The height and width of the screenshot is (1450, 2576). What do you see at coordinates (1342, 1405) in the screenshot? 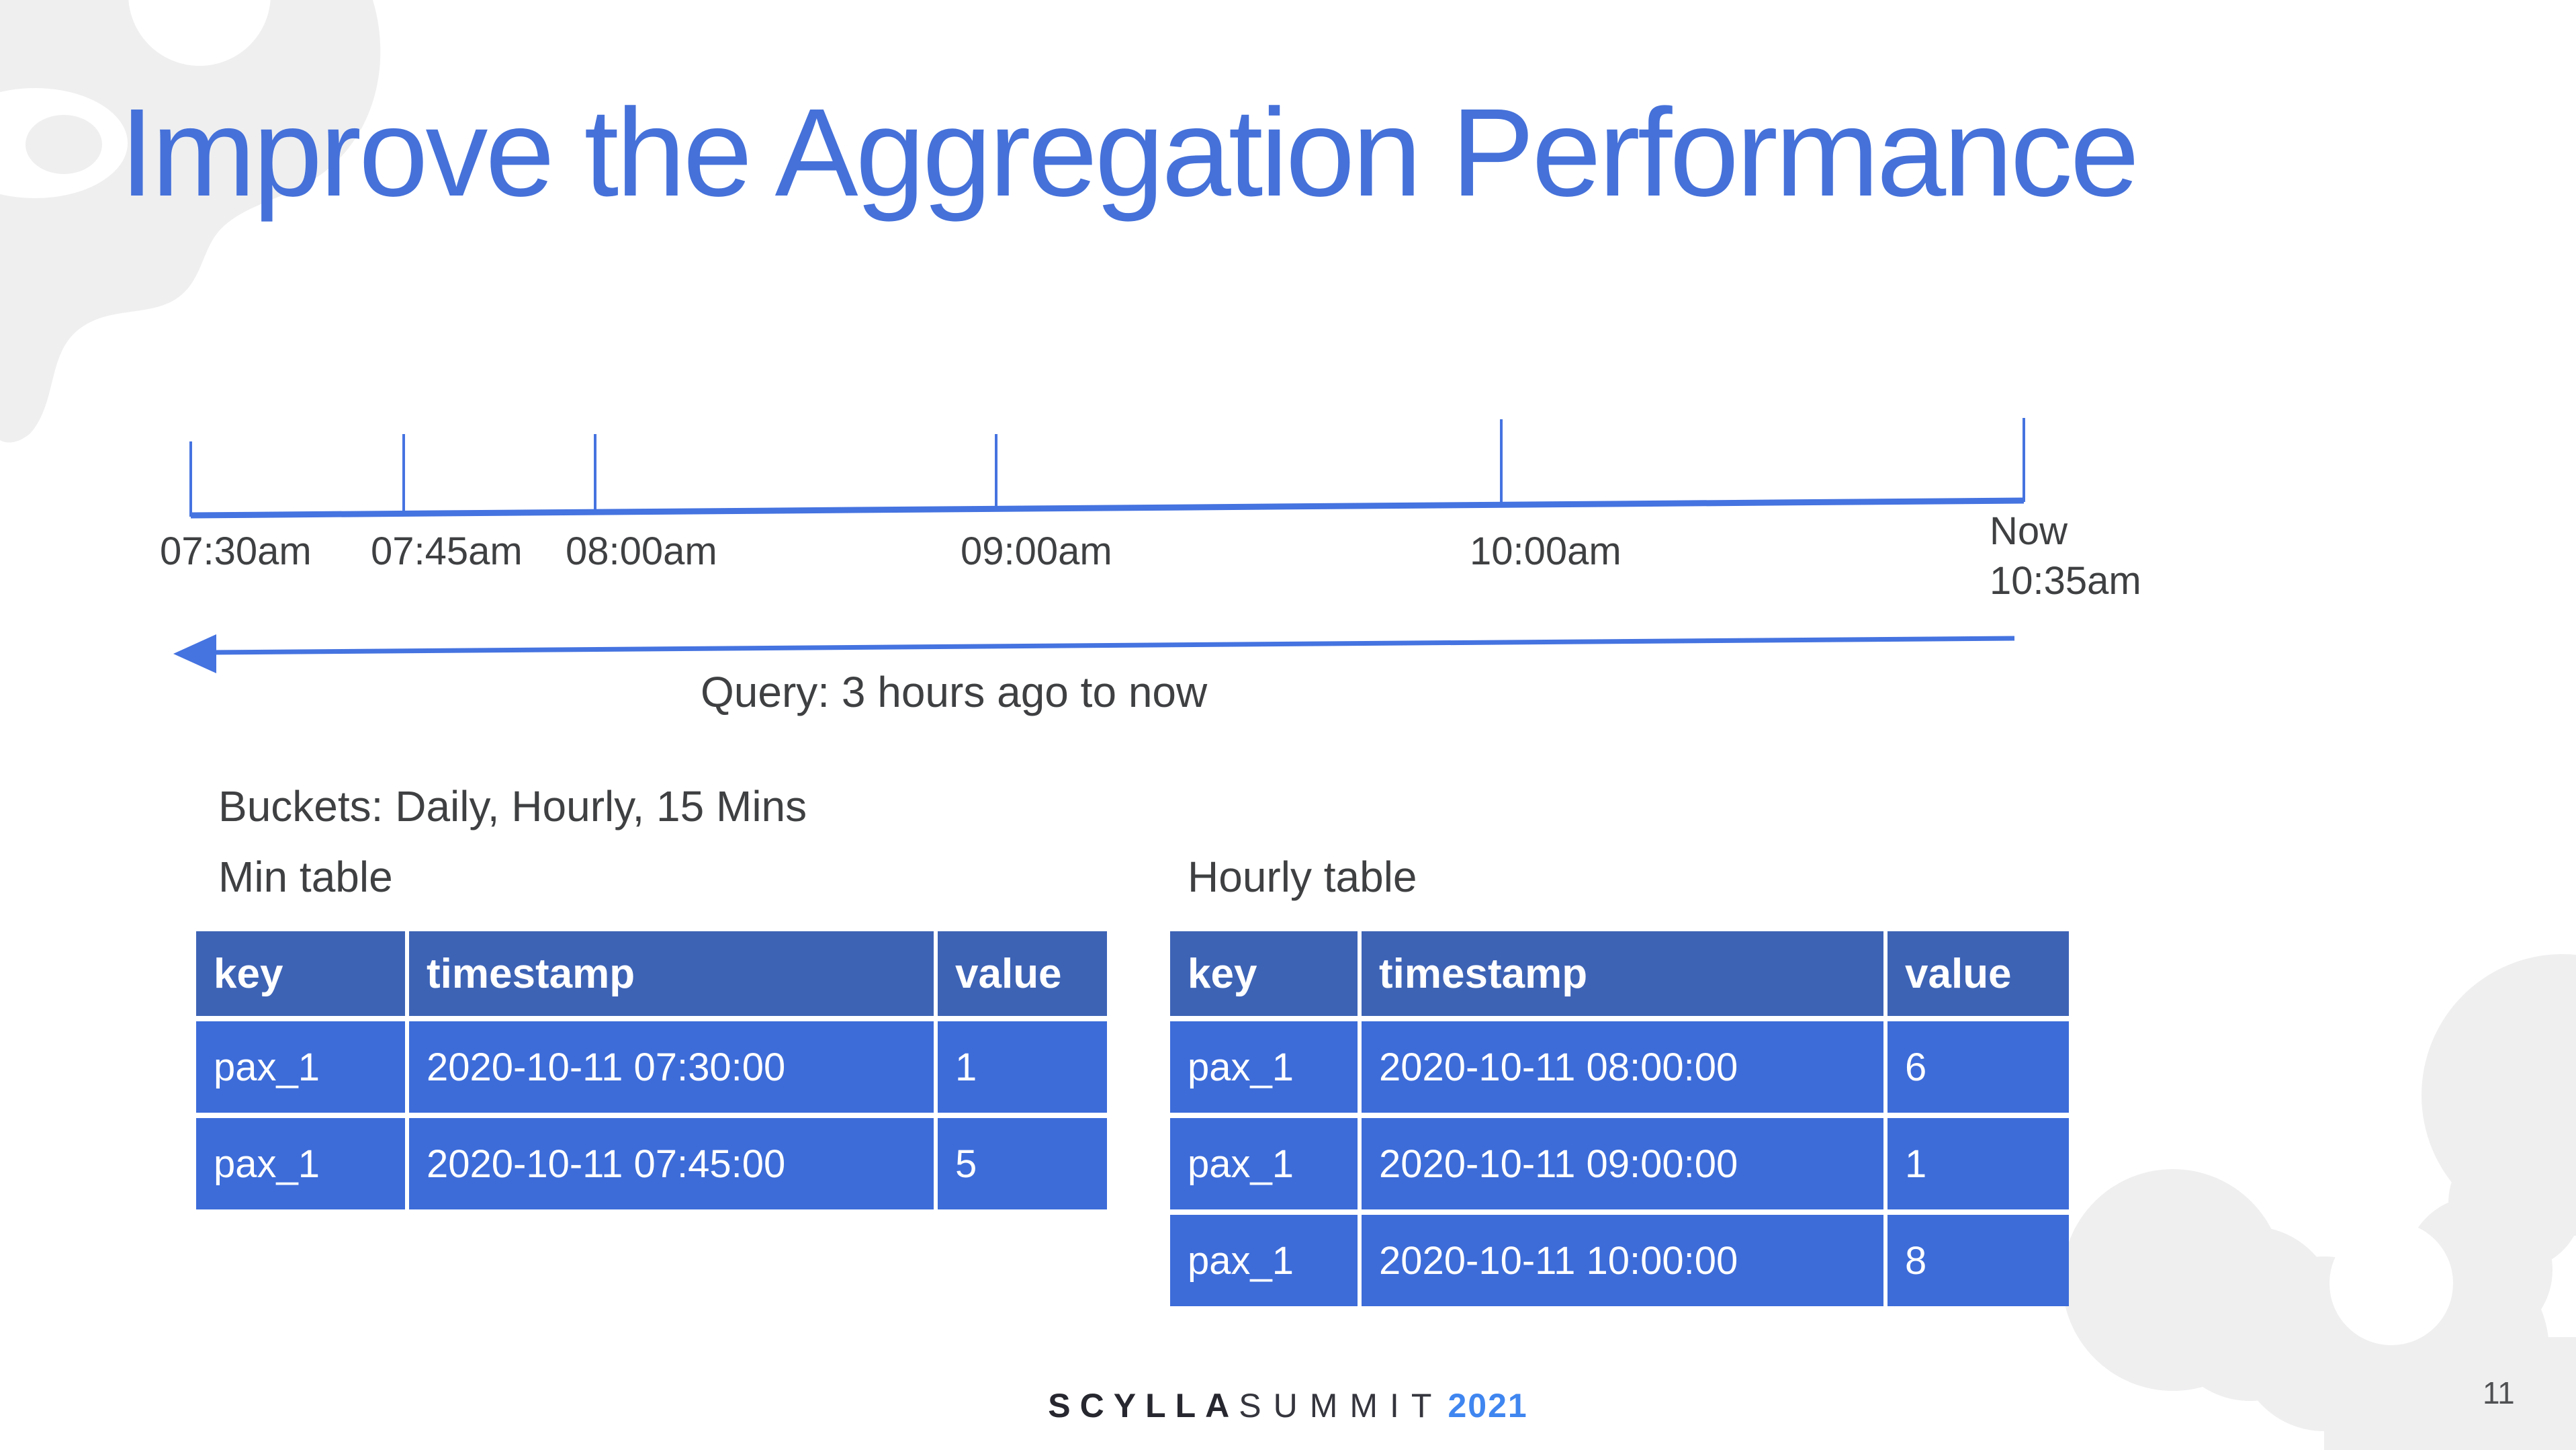
I see `brand-summit-text: SUMMIT` at bounding box center [1342, 1405].